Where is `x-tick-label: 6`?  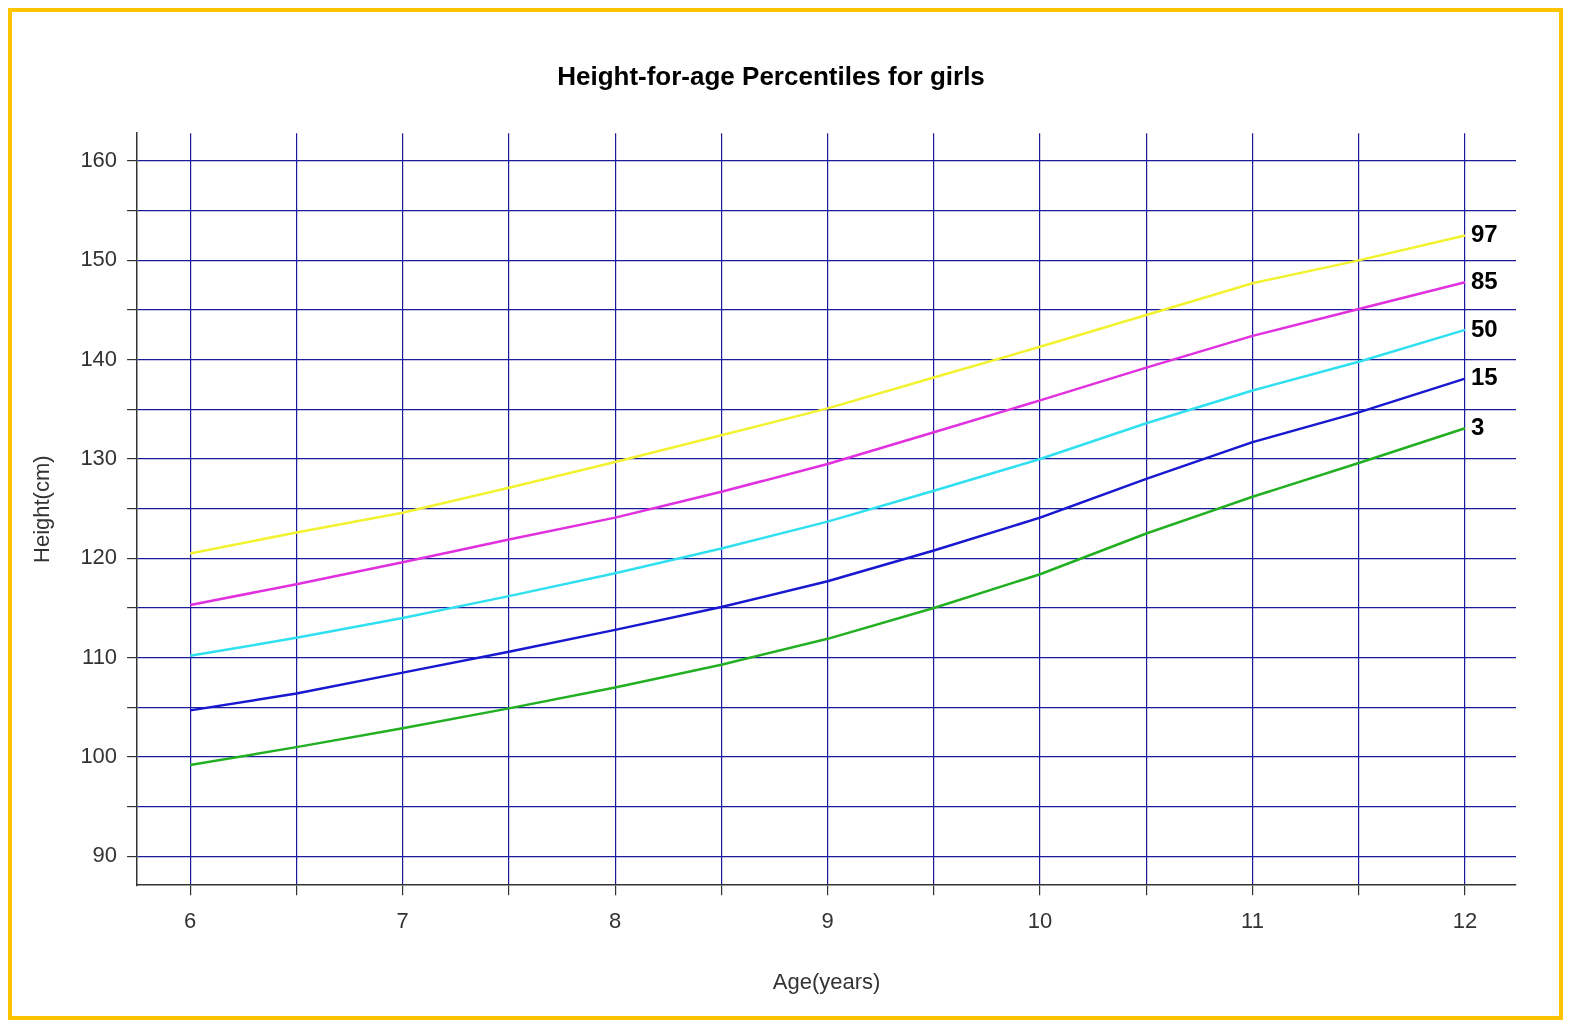 x-tick-label: 6 is located at coordinates (190, 921).